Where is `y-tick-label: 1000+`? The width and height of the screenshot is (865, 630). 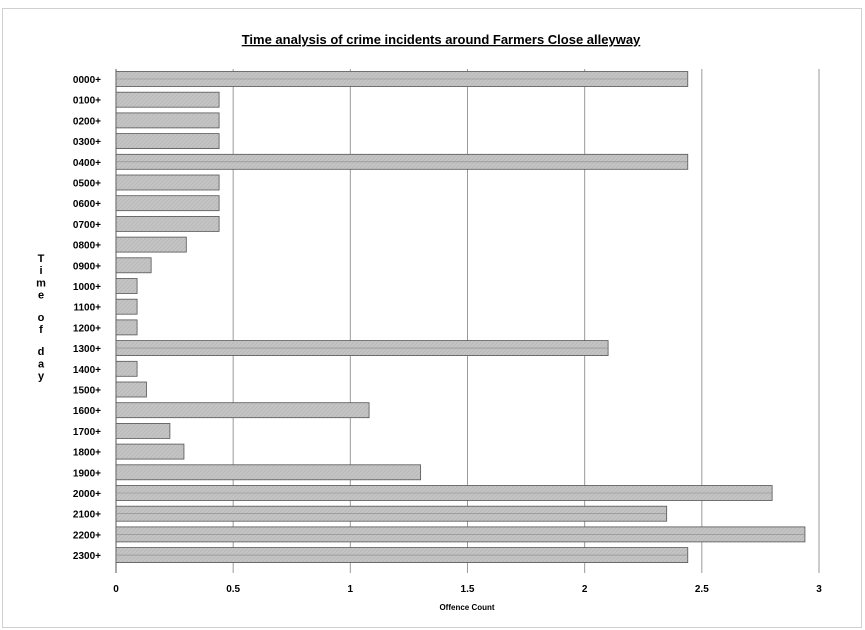
y-tick-label: 1000+ is located at coordinates (87, 287).